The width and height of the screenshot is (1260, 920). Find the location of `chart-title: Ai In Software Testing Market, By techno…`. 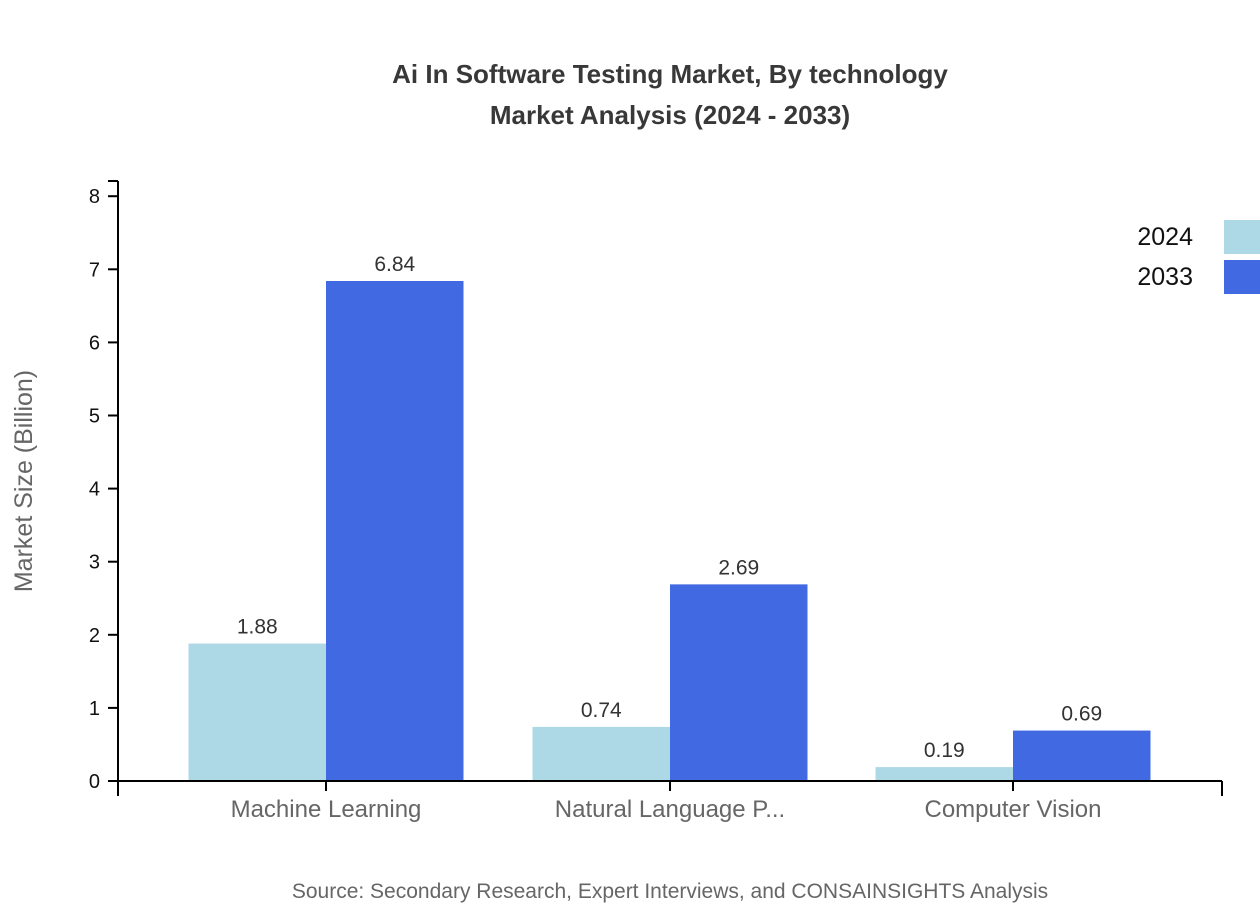

chart-title: Ai In Software Testing Market, By techno… is located at coordinates (670, 95).